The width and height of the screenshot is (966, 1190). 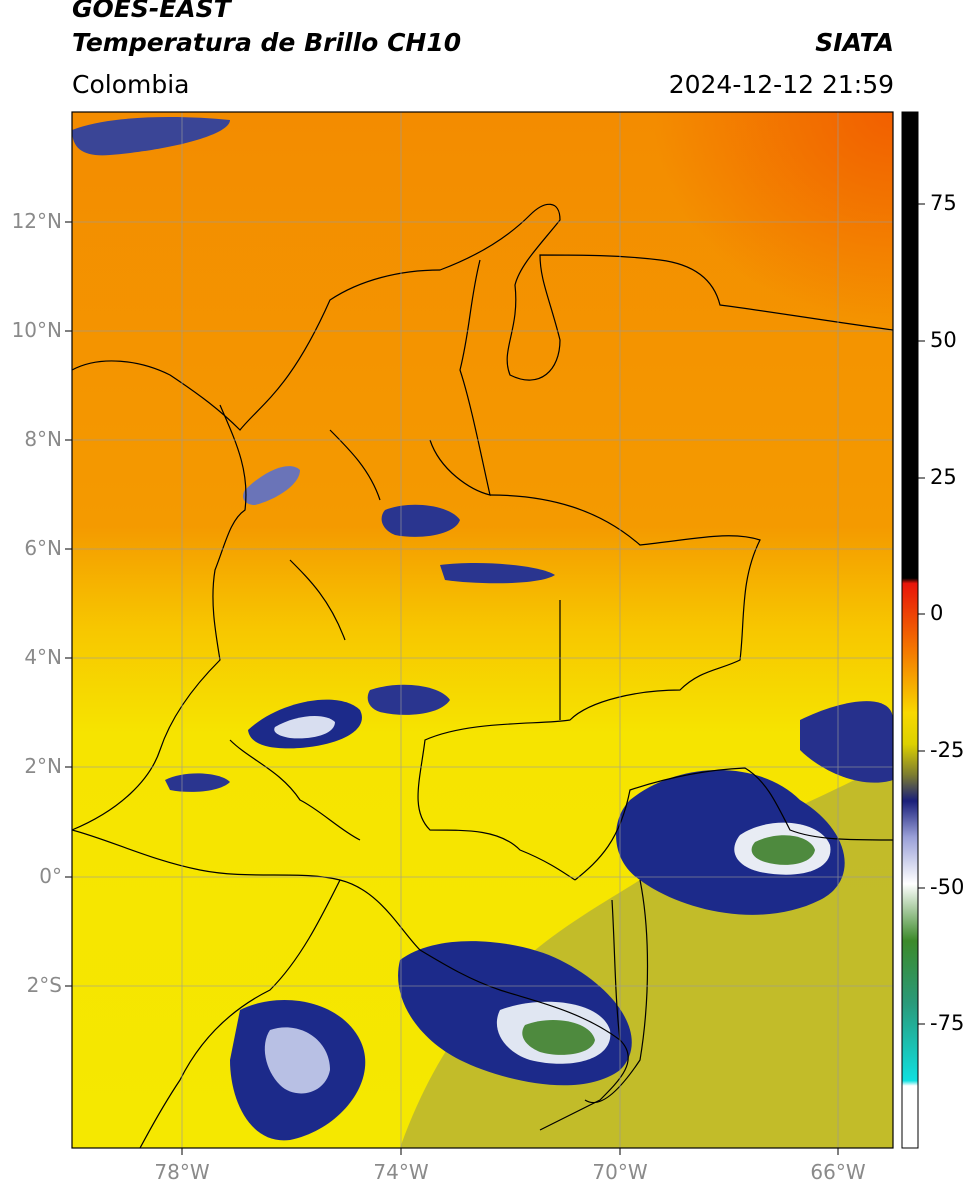 I want to click on datetime-label: 2024-12-12 21:59, so click(x=781, y=84).